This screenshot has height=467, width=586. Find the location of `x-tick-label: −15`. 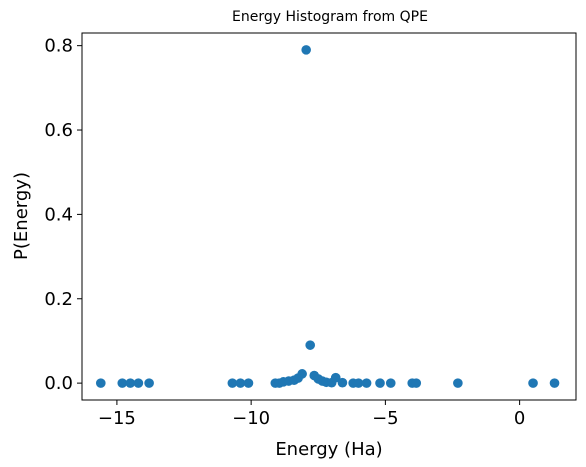

x-tick-label: −15 is located at coordinates (117, 418).